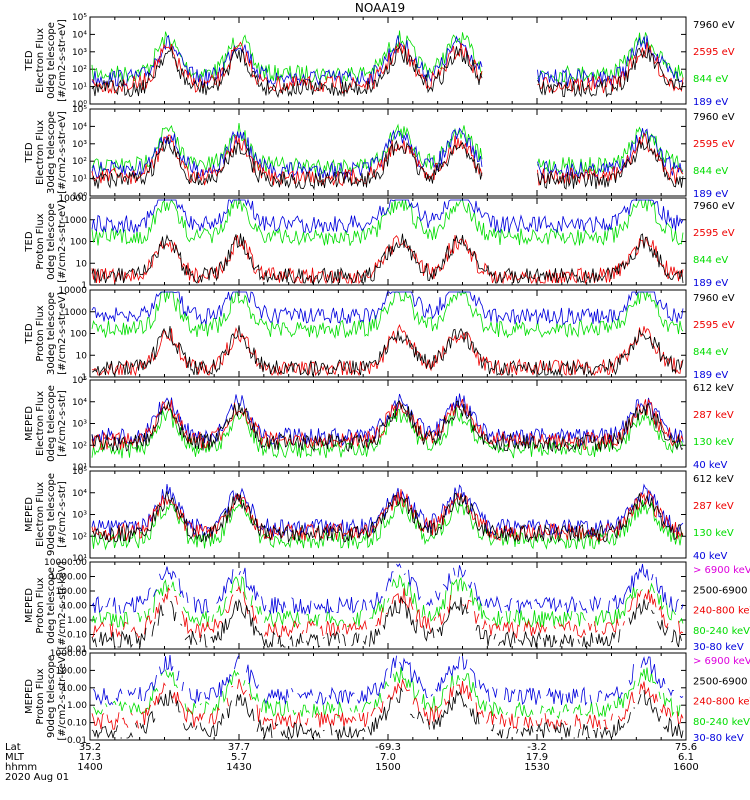 The height and width of the screenshot is (800, 750). I want to click on figure-title: NOAA19, so click(380, 8).